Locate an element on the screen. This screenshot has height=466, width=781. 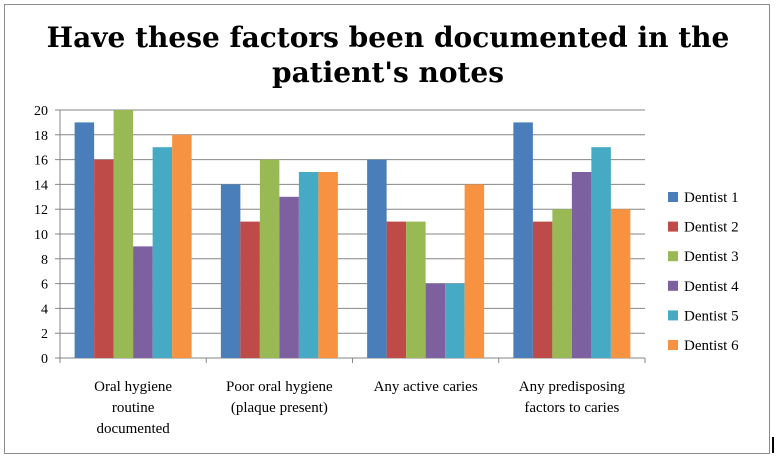
legend-label: Dentist 4 is located at coordinates (711, 287).